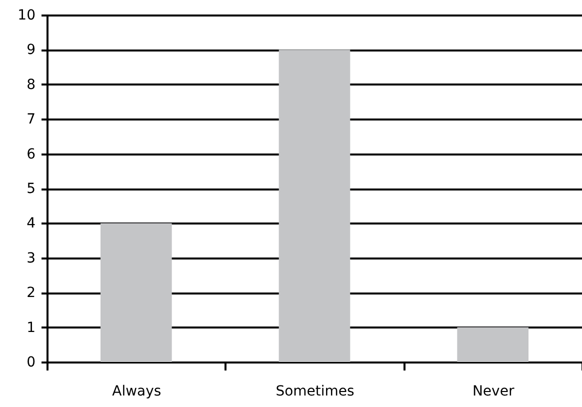 The width and height of the screenshot is (582, 407). I want to click on y-tick-label: 2, so click(31, 293).